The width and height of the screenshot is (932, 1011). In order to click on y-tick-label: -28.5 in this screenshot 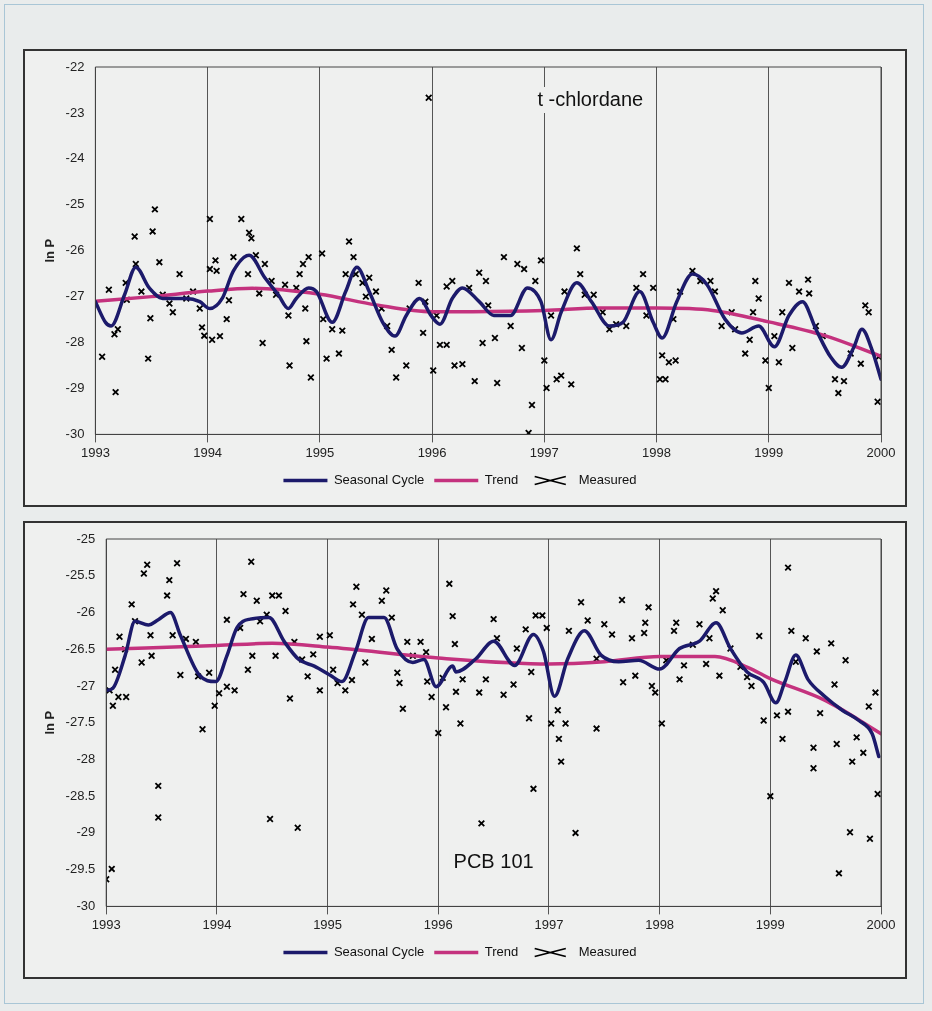, I will do `click(80, 795)`.